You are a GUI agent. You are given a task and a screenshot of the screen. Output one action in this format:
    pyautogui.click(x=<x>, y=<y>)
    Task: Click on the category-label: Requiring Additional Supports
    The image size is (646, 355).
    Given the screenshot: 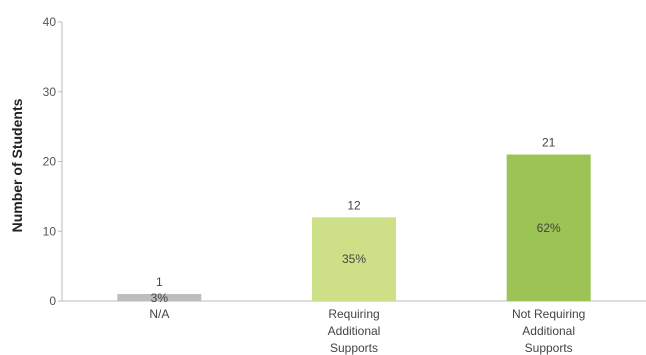 What is the action you would take?
    pyautogui.click(x=354, y=331)
    